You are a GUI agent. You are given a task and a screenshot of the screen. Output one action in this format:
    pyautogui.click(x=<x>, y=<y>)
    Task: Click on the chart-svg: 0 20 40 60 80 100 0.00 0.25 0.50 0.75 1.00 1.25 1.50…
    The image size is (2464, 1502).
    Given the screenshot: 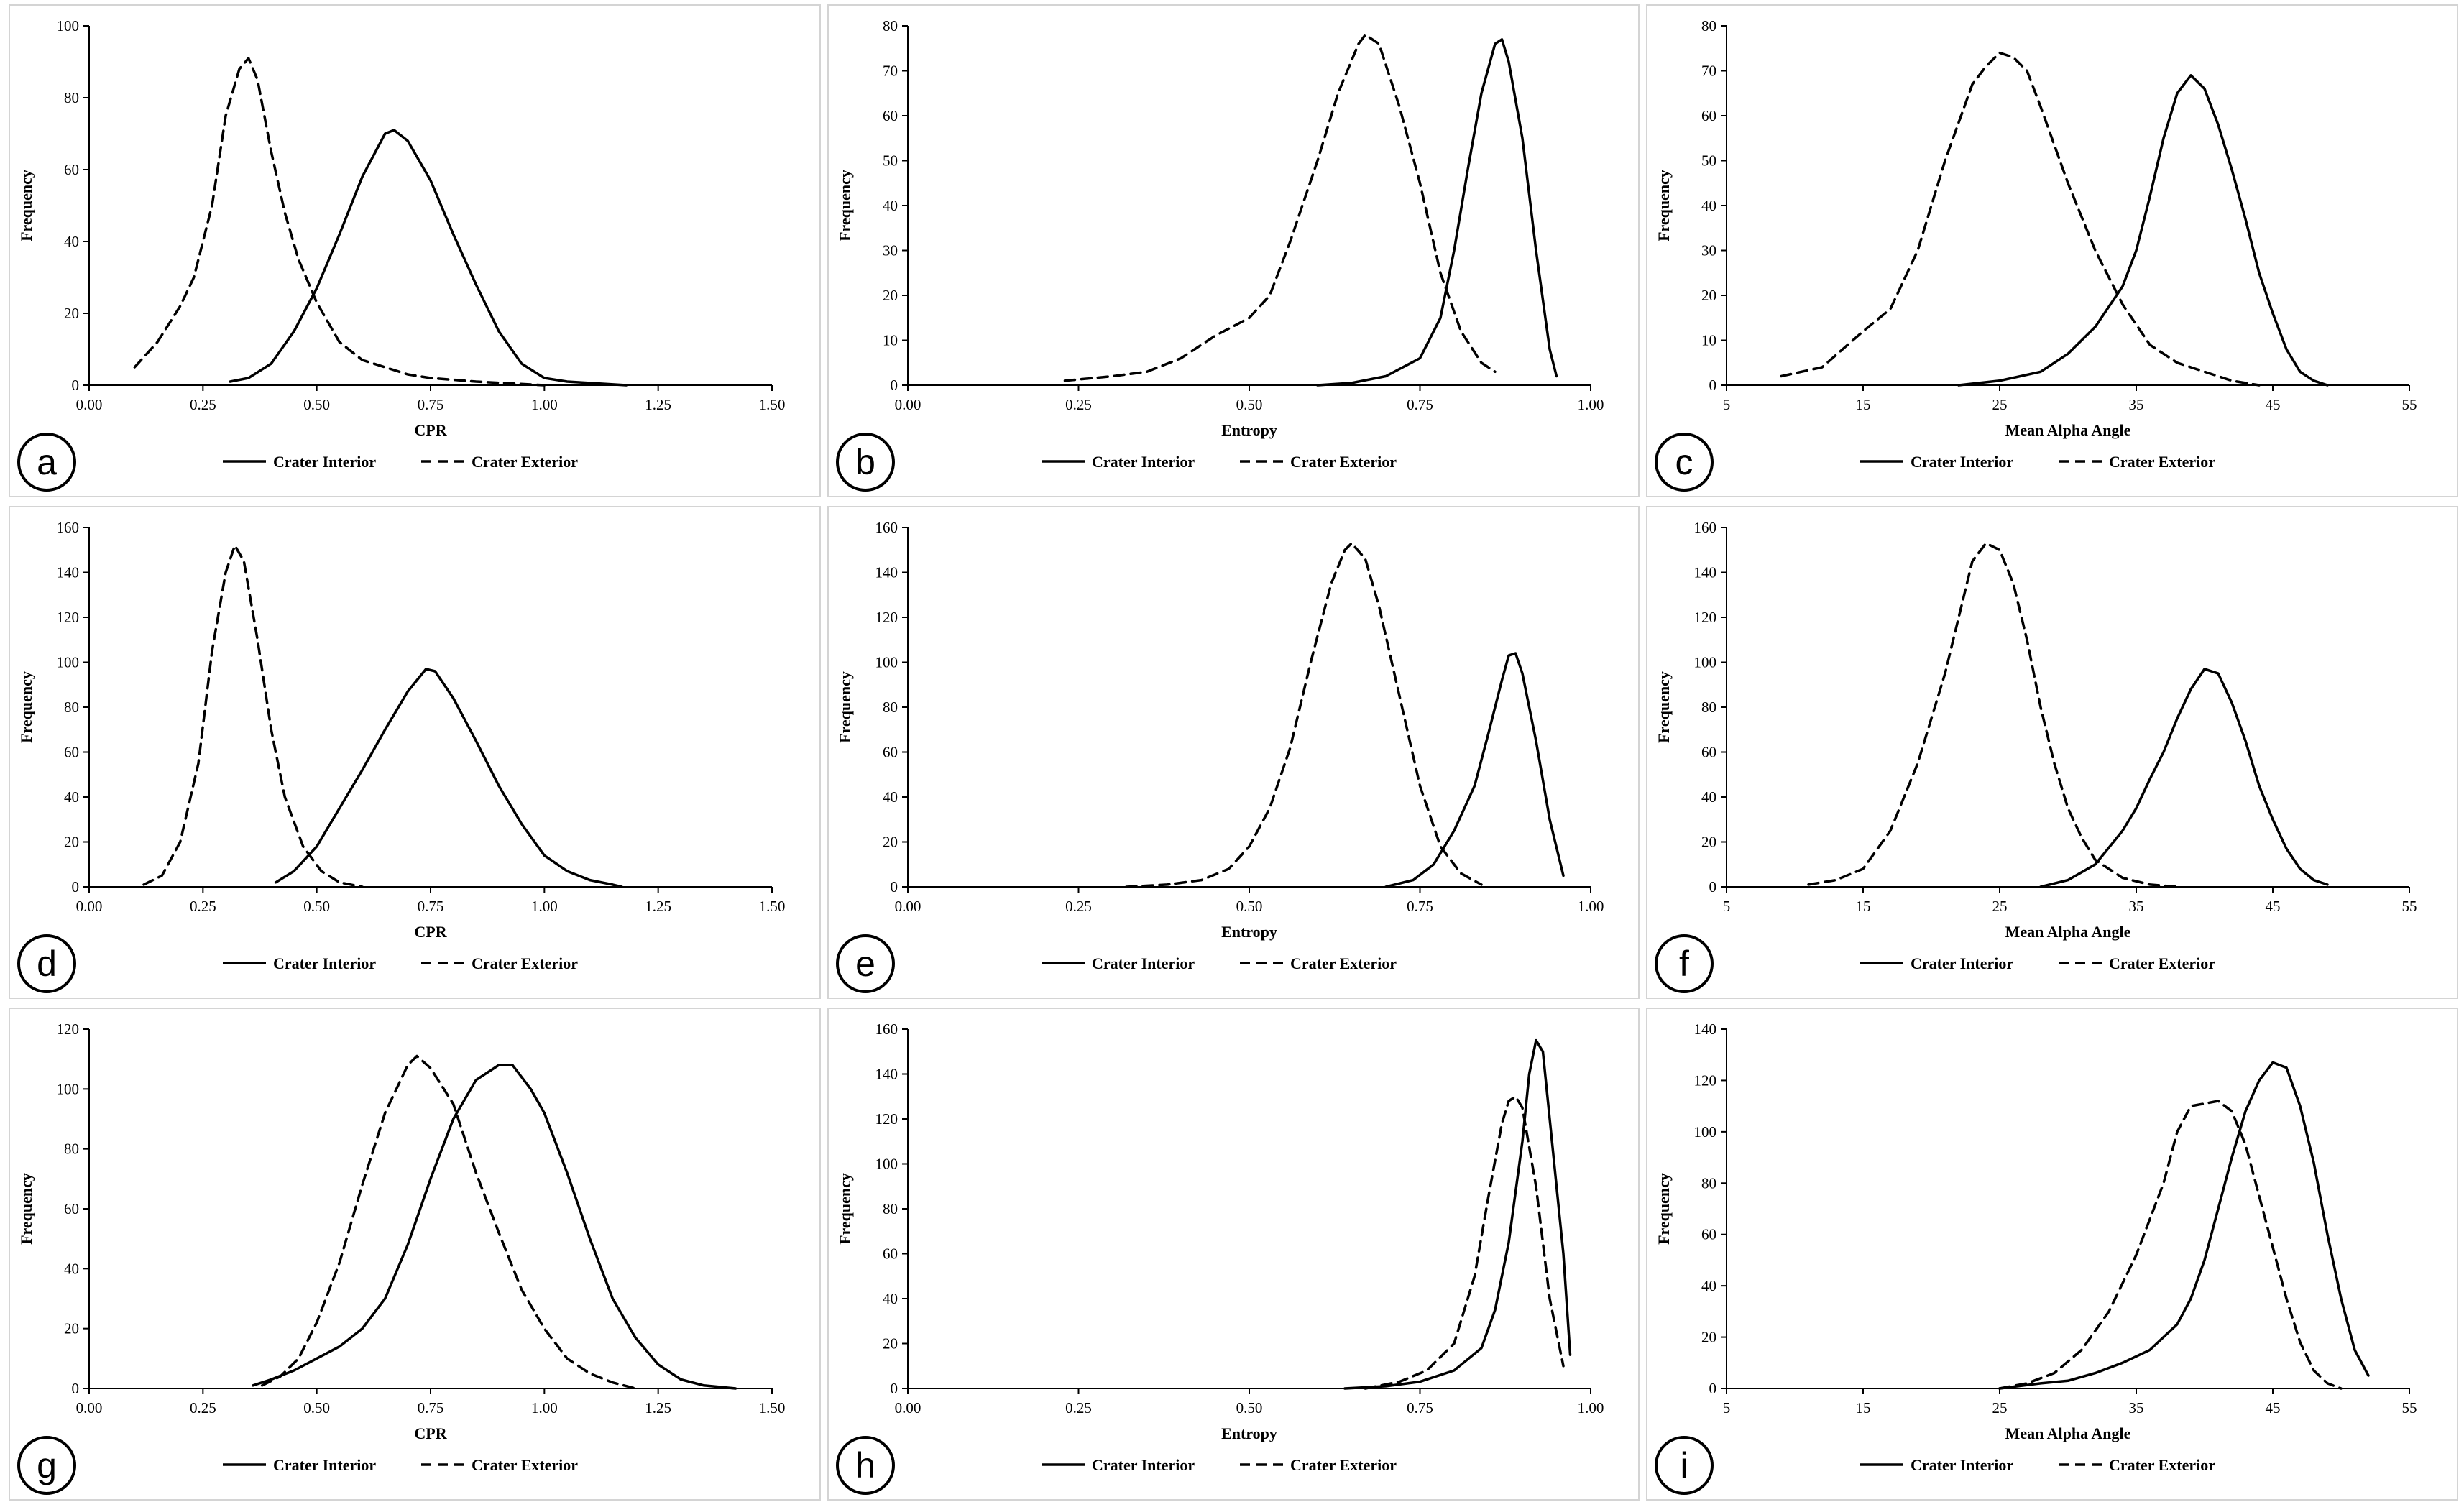 What is the action you would take?
    pyautogui.click(x=401, y=244)
    